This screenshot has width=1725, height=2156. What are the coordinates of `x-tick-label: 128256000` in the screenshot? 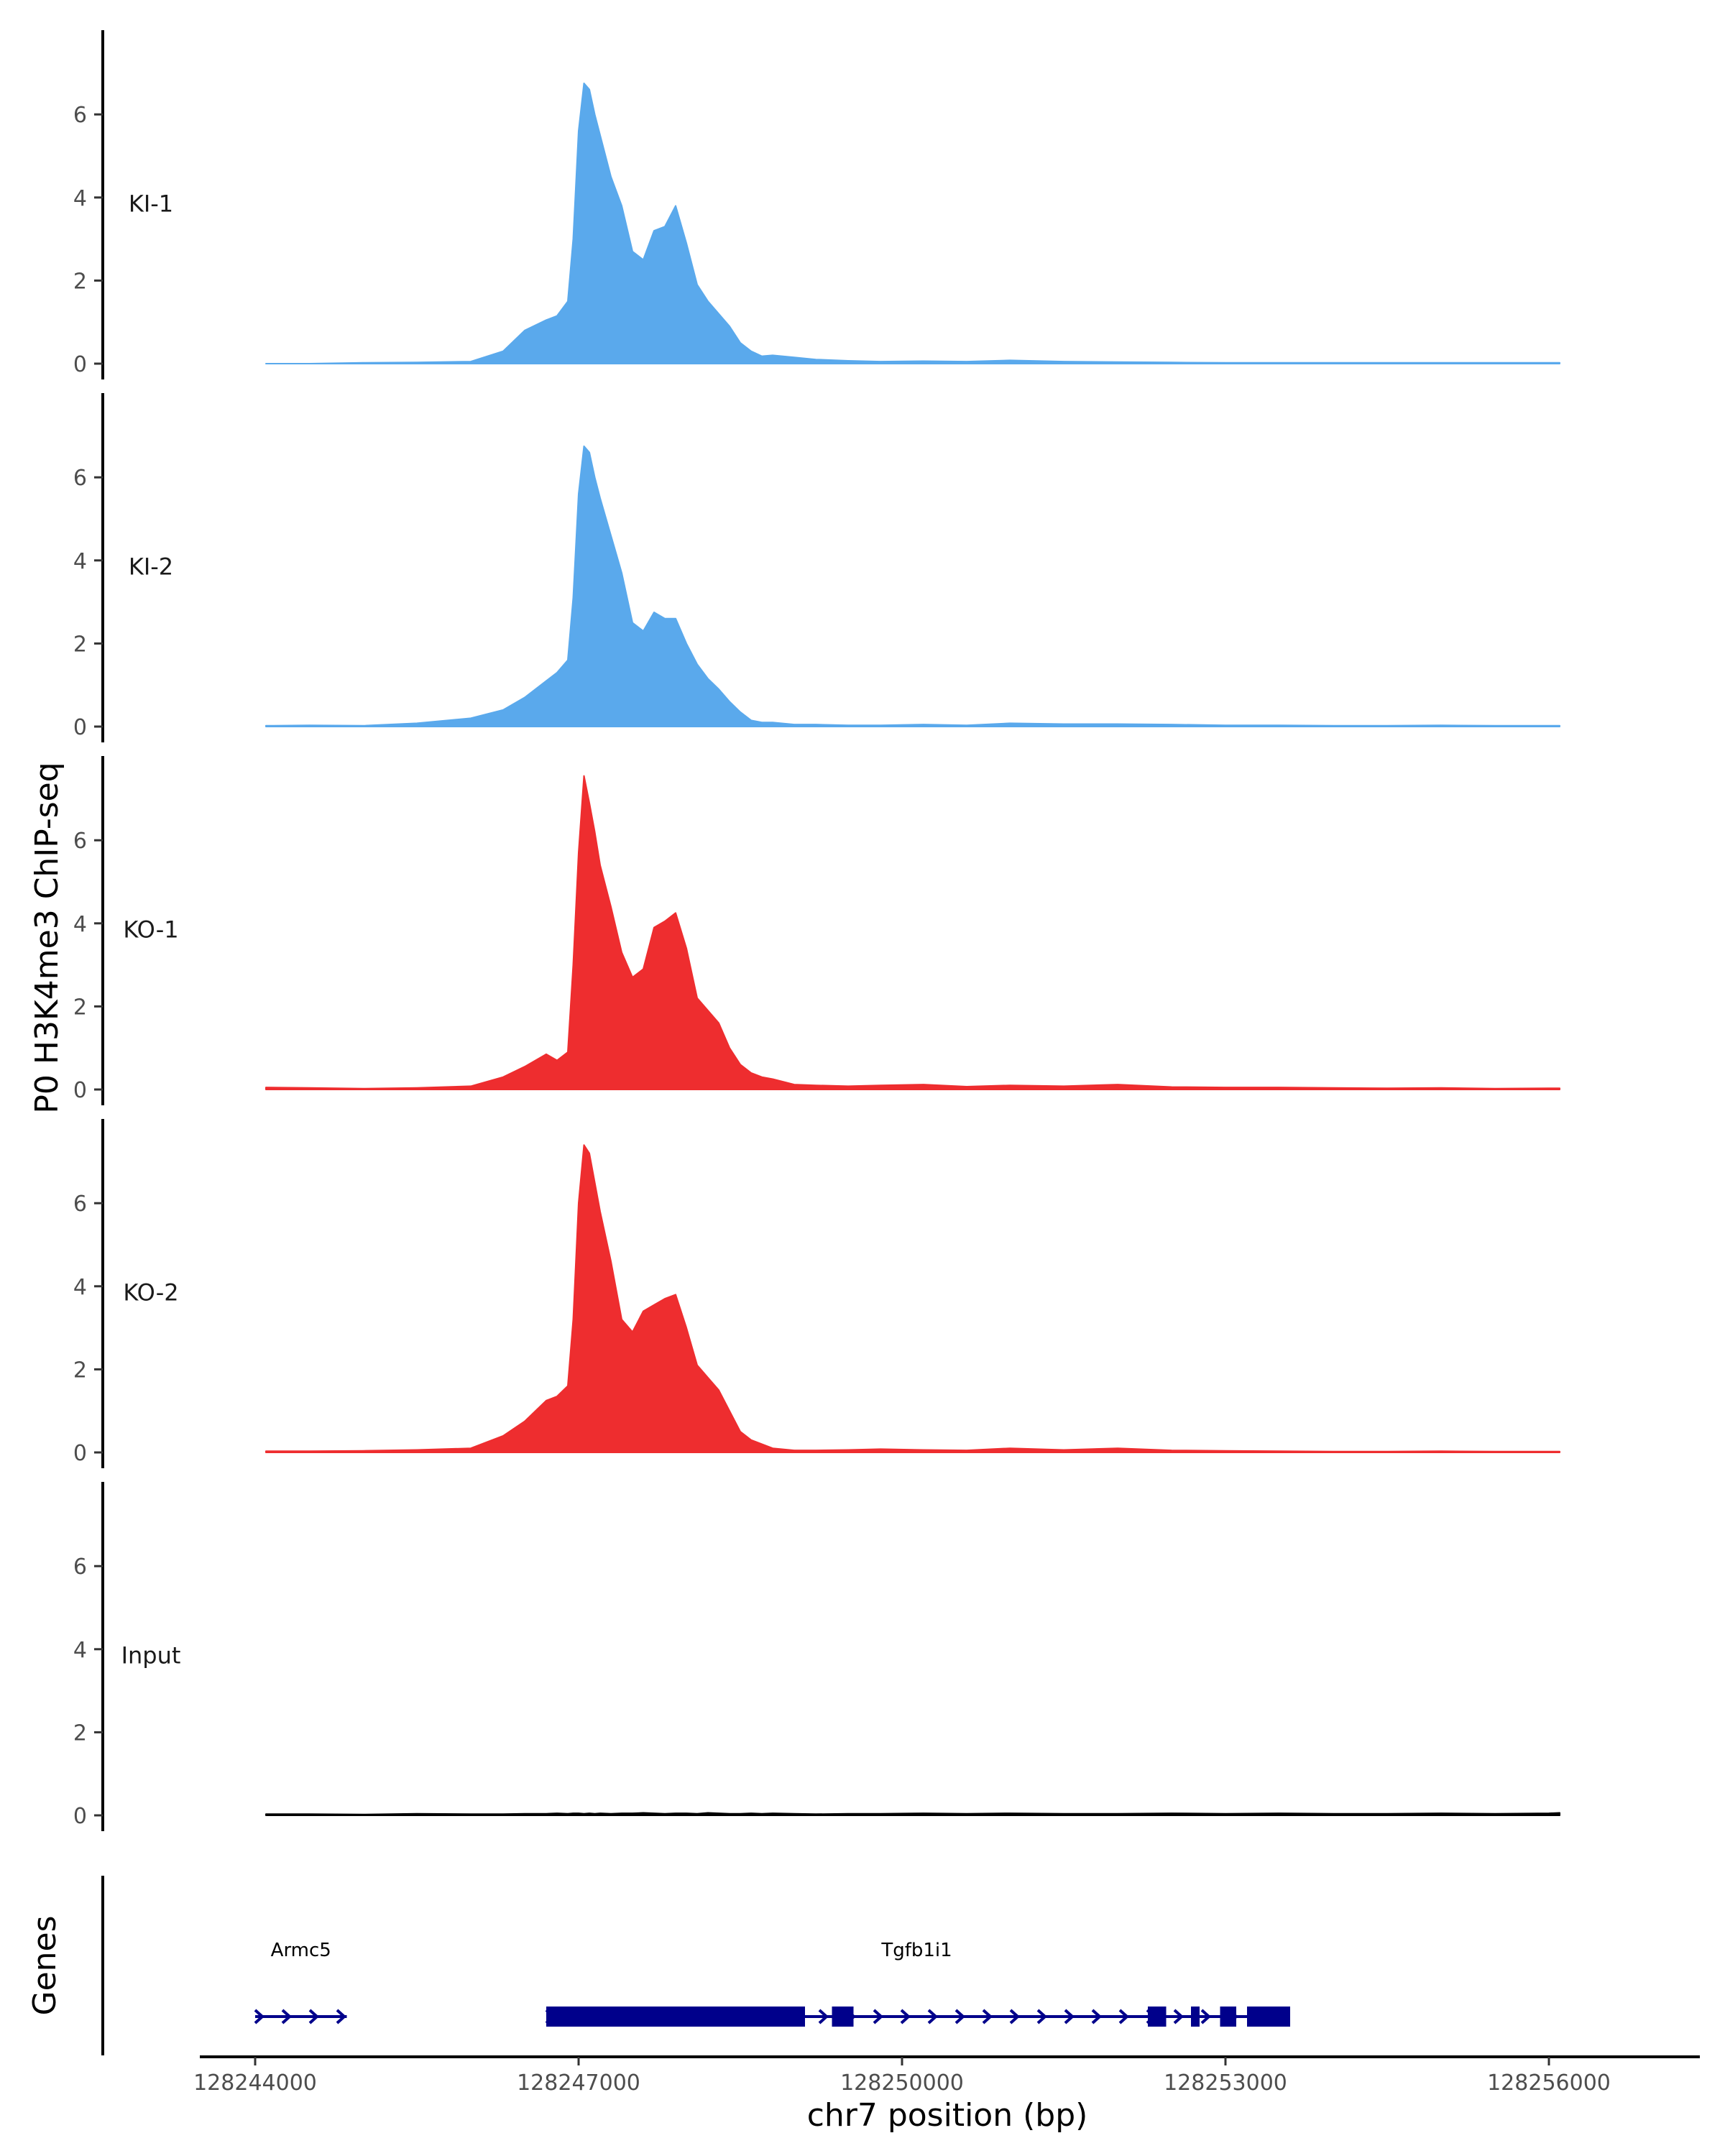 It's located at (1549, 2083).